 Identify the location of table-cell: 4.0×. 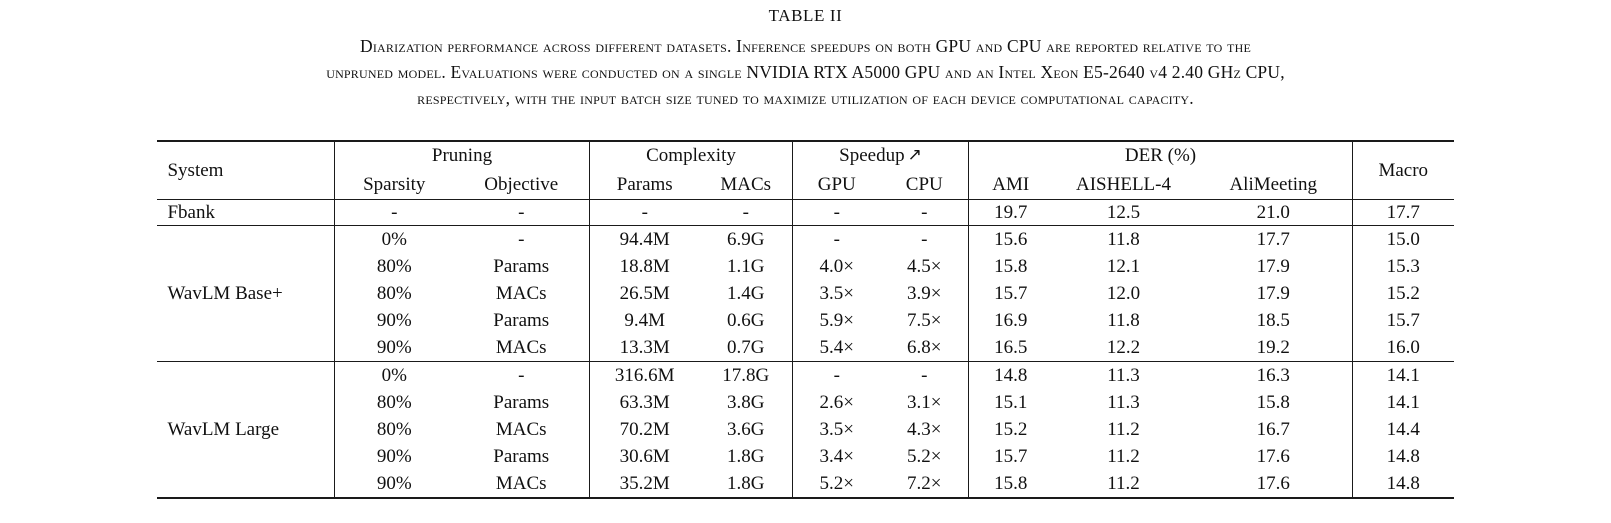
(836, 266).